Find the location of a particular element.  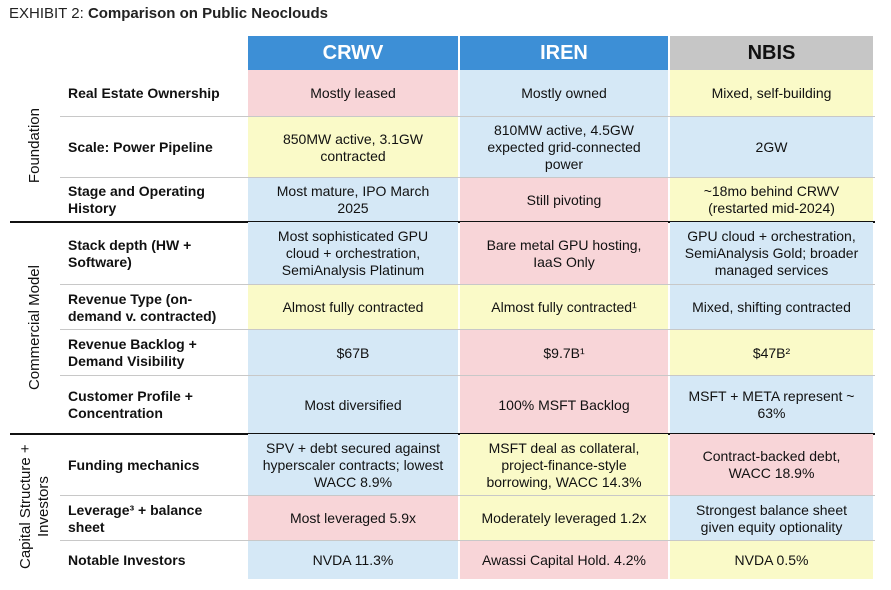

column-header: IREN is located at coordinates (564, 53).